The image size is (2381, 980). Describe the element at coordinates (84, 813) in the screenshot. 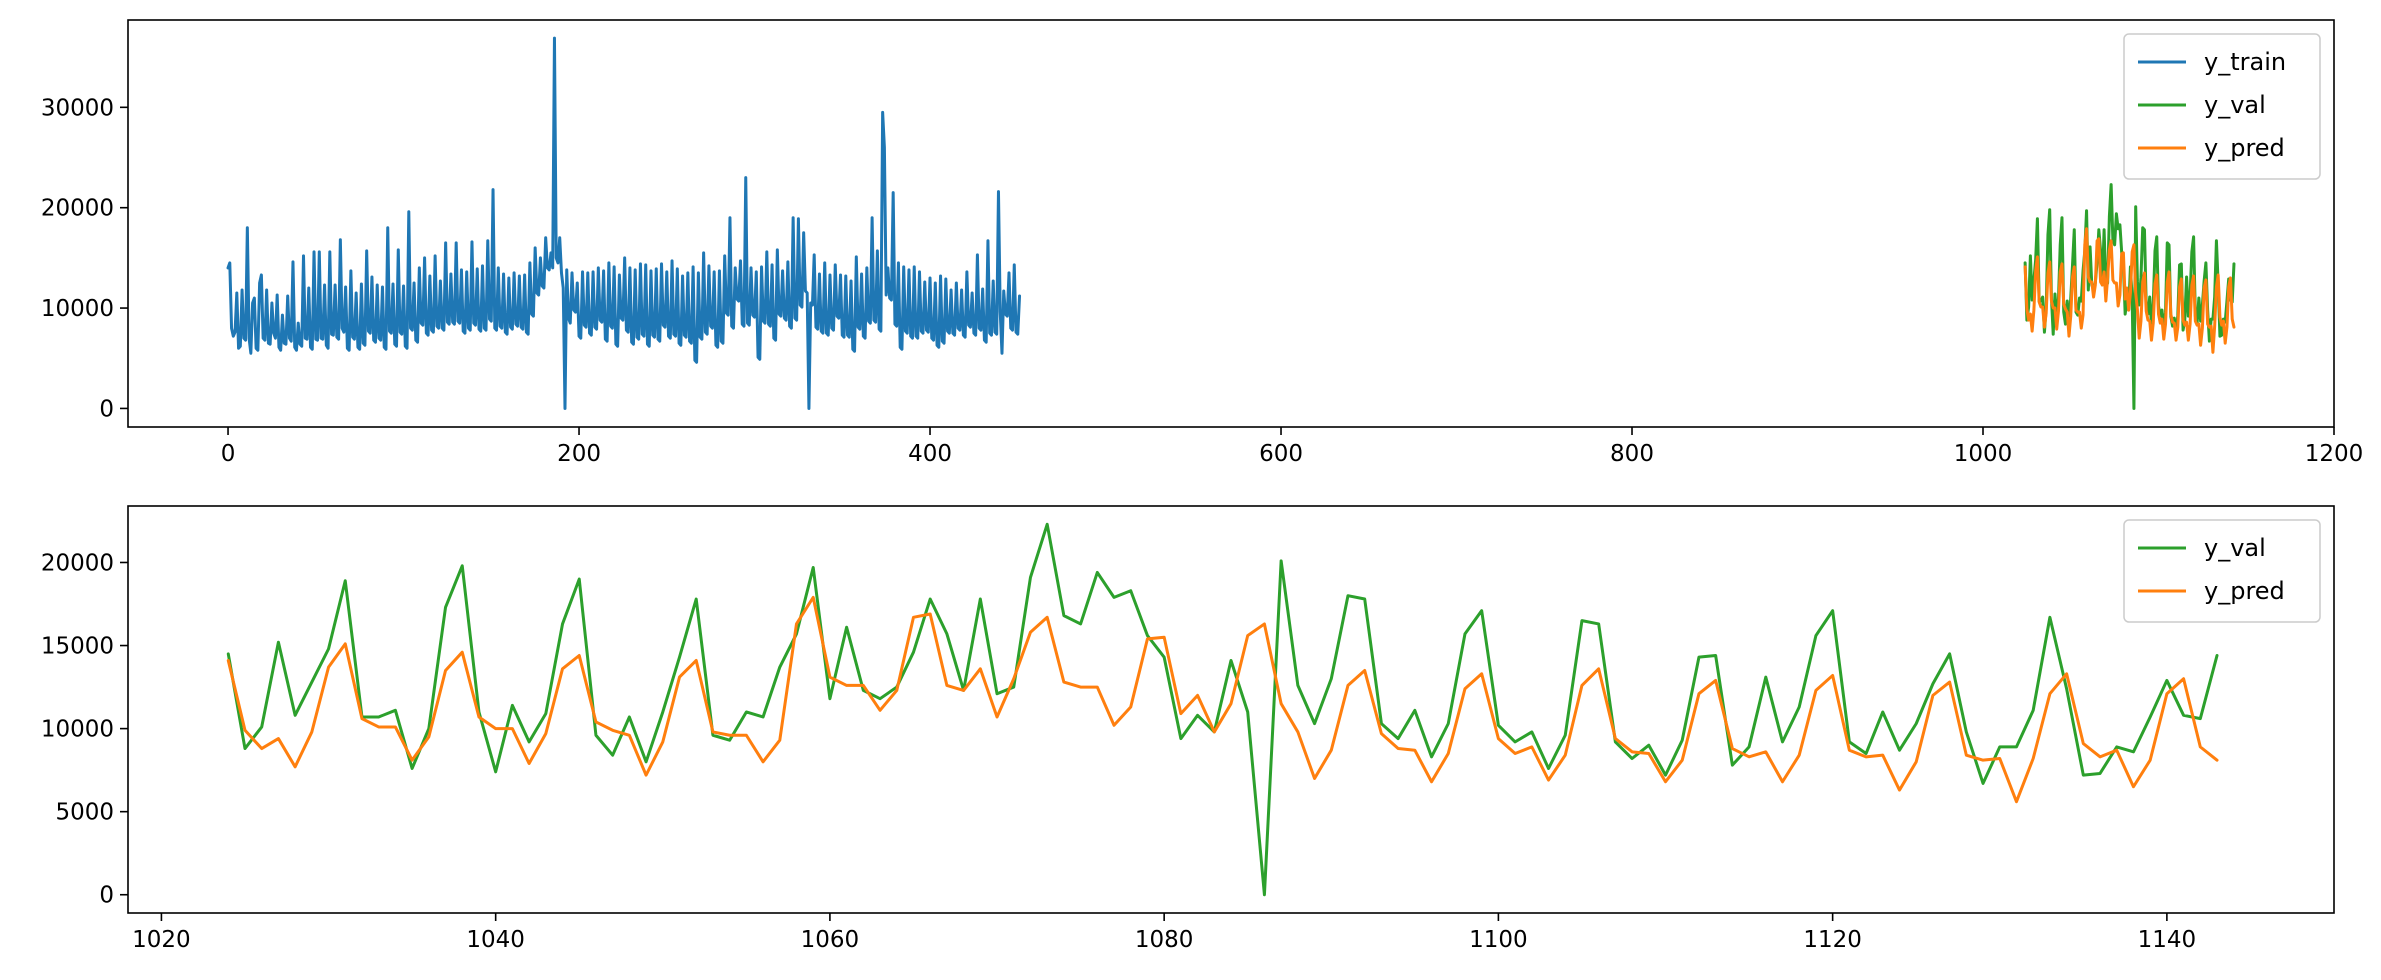

I see `bottom-y-tick-label: 5000` at that location.